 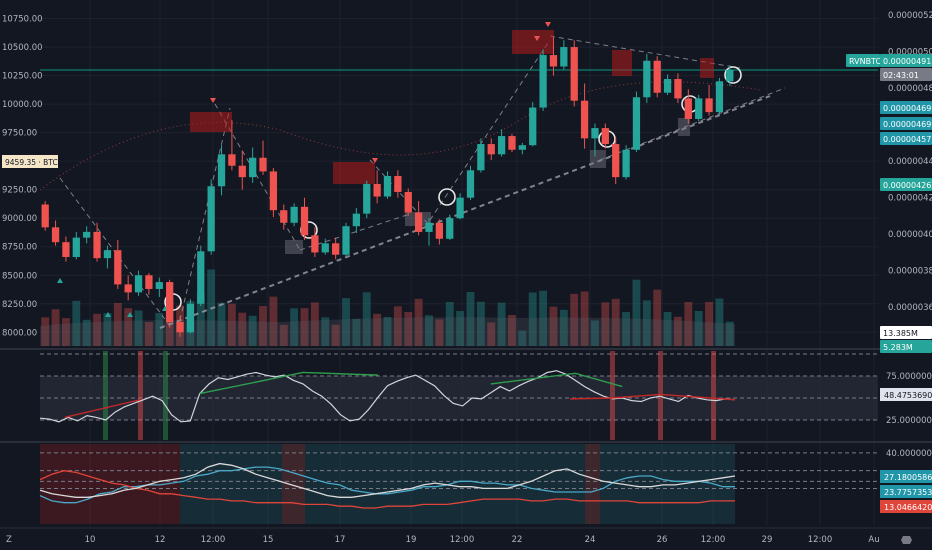 I want to click on adx-line, so click(x=387, y=480).